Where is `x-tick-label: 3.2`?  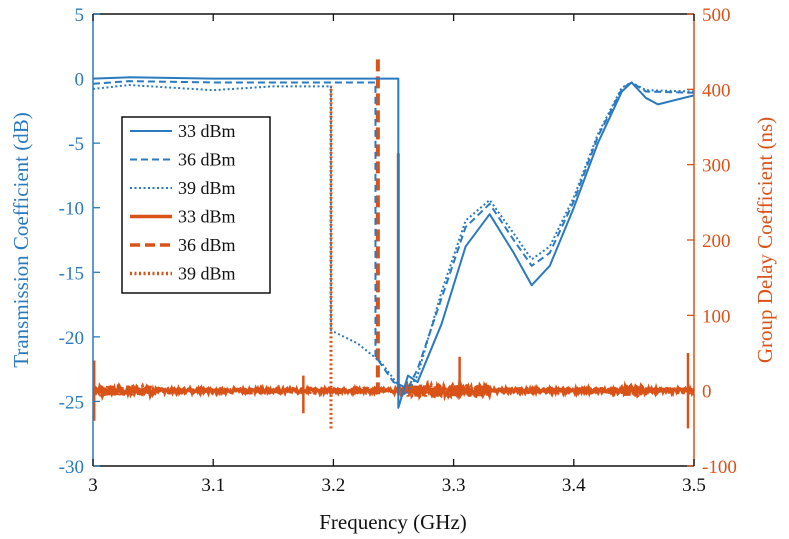
x-tick-label: 3.2 is located at coordinates (334, 485).